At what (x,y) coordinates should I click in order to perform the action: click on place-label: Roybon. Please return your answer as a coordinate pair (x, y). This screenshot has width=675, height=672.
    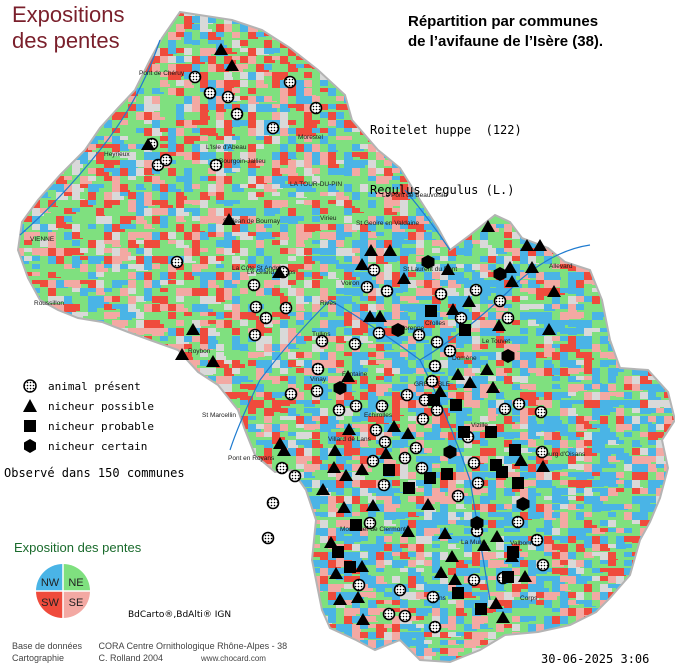
    Looking at the image, I should click on (199, 351).